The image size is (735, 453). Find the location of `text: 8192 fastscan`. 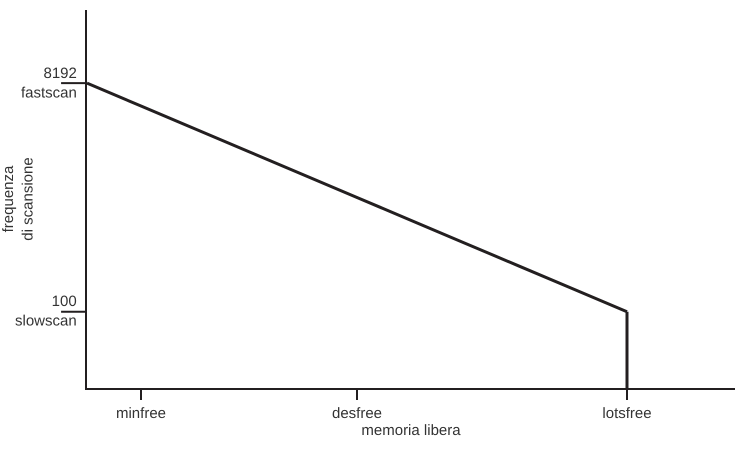

text: 8192 fastscan is located at coordinates (49, 83).